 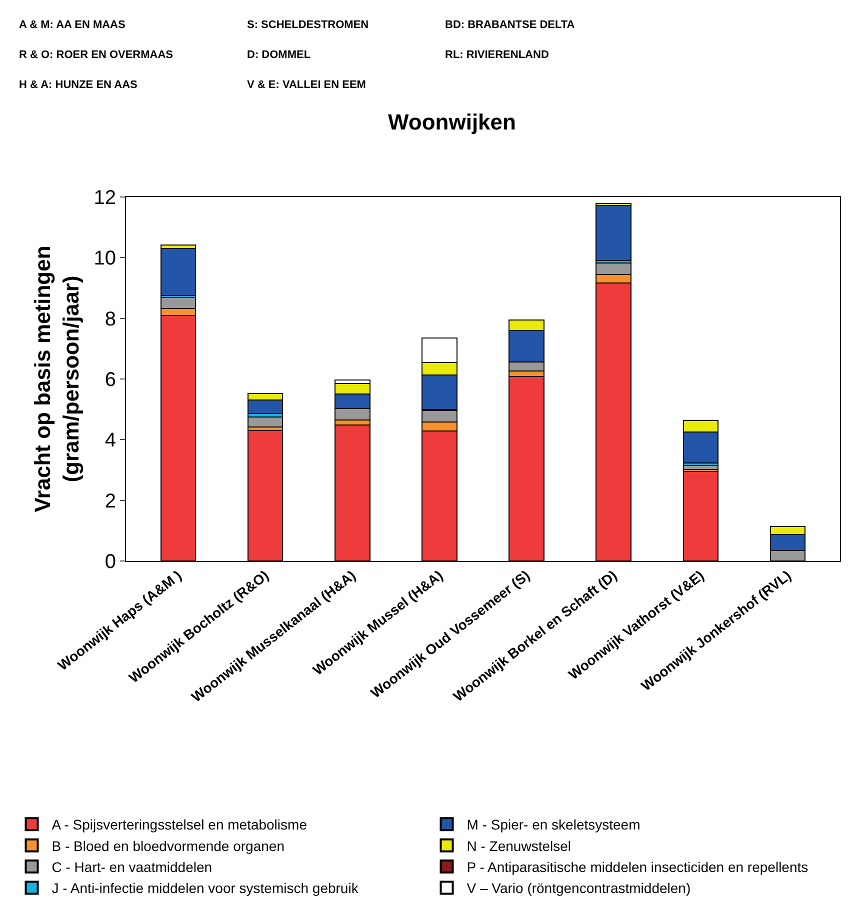 What do you see at coordinates (168, 846) in the screenshot?
I see `legend-label: B - Bloed en bloedvormende organen` at bounding box center [168, 846].